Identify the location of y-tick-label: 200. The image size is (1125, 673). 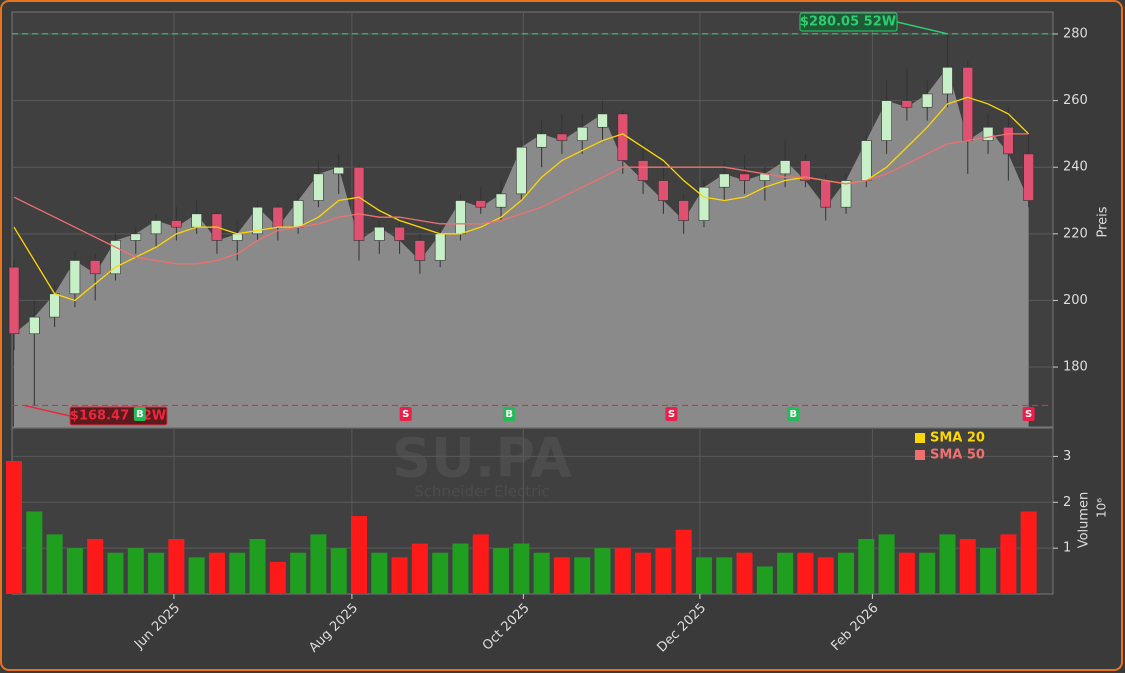
(1075, 300).